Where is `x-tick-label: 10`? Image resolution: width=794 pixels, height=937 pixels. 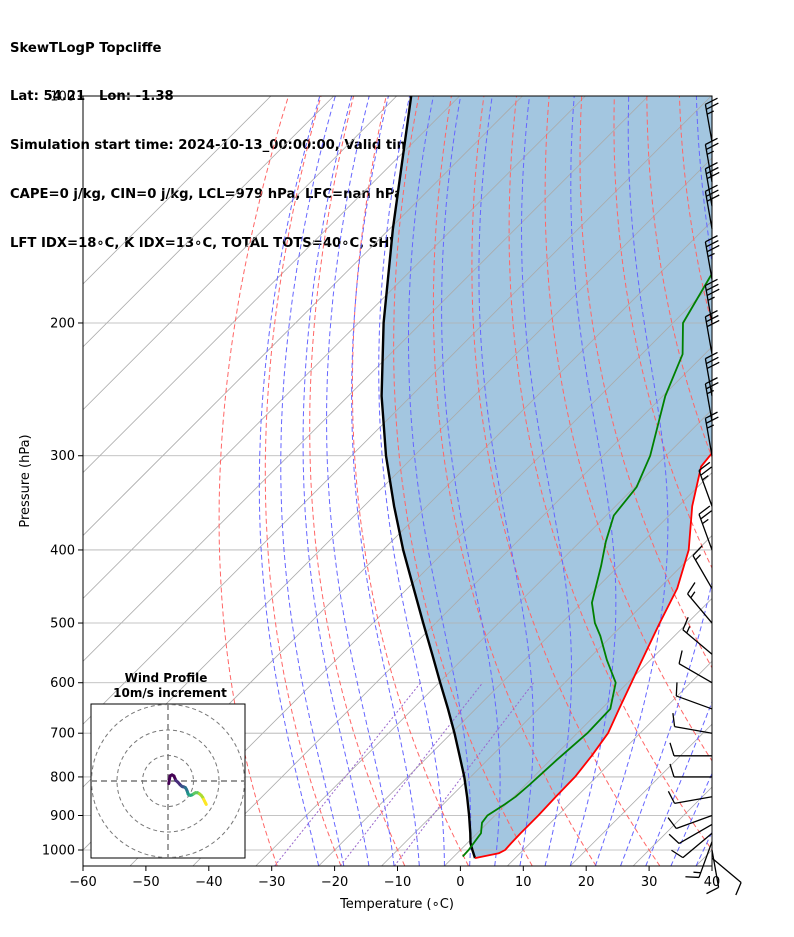 x-tick-label: 10 is located at coordinates (523, 882).